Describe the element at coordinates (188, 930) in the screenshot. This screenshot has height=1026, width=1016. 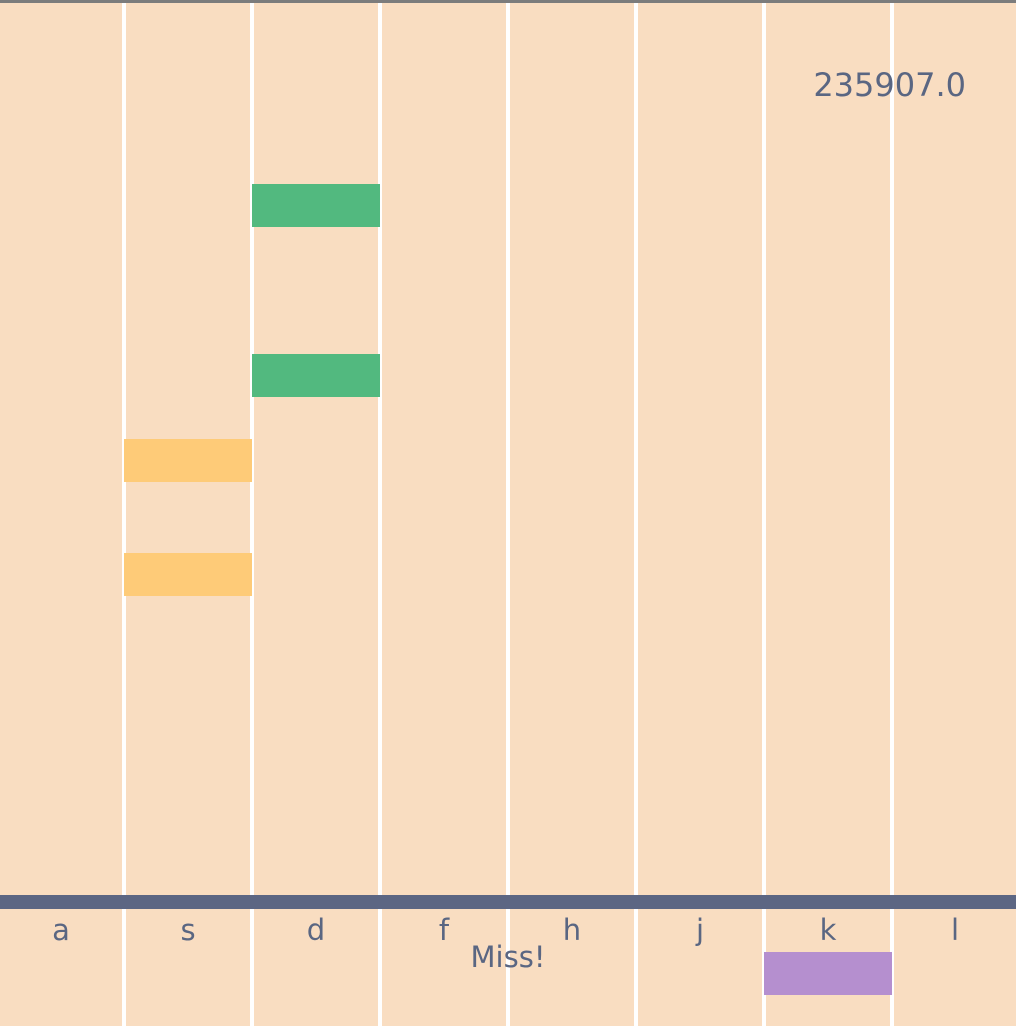
I see `key-label-s: s` at that location.